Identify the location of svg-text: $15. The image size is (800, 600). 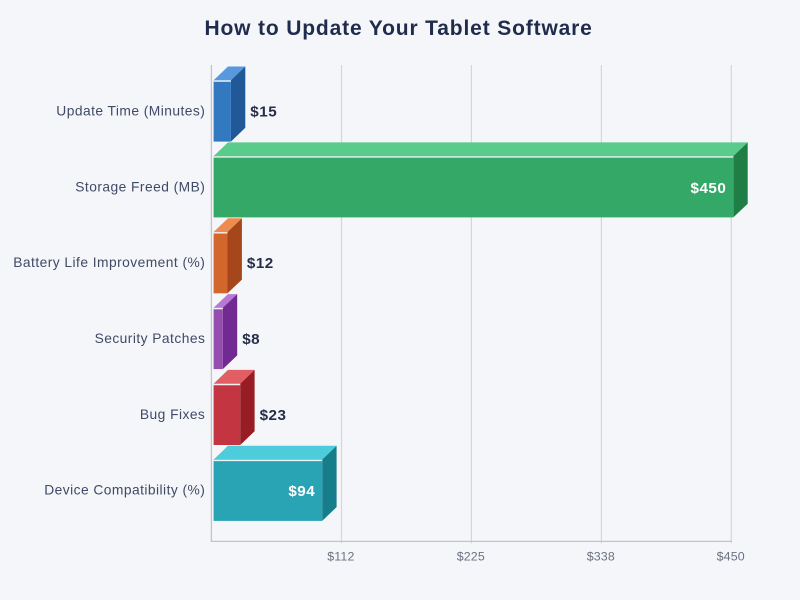
(263, 111).